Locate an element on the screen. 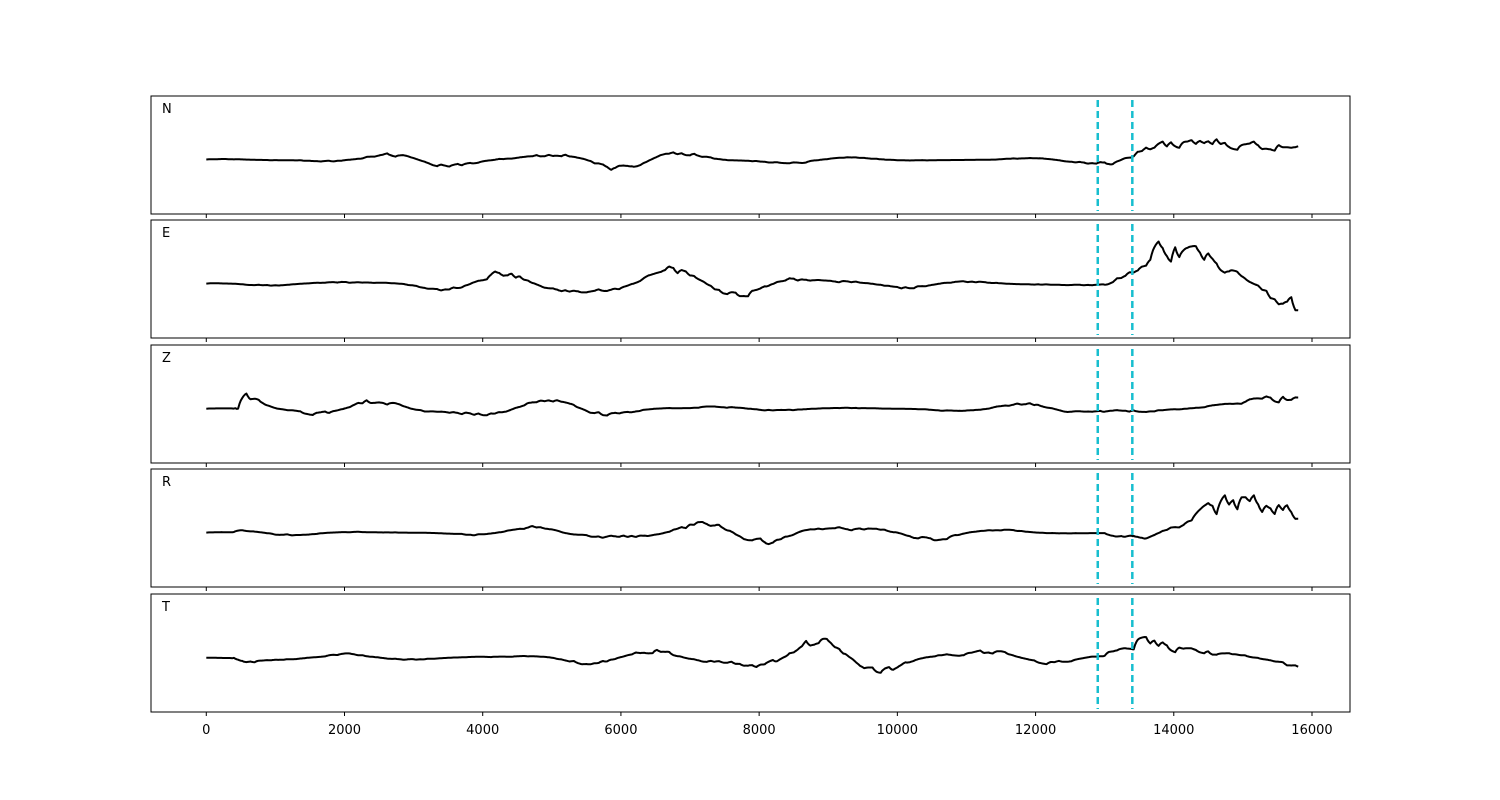  x-tick-label: 8000 is located at coordinates (759, 730).